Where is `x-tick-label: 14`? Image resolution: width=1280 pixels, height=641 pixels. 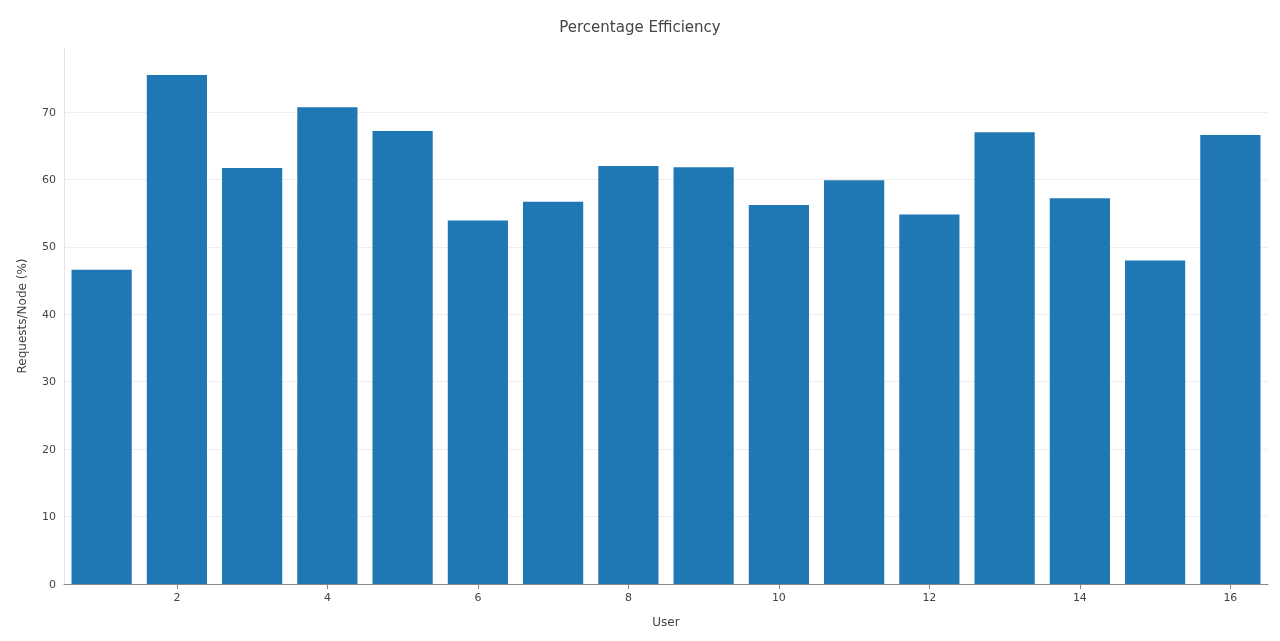 x-tick-label: 14 is located at coordinates (1079, 597).